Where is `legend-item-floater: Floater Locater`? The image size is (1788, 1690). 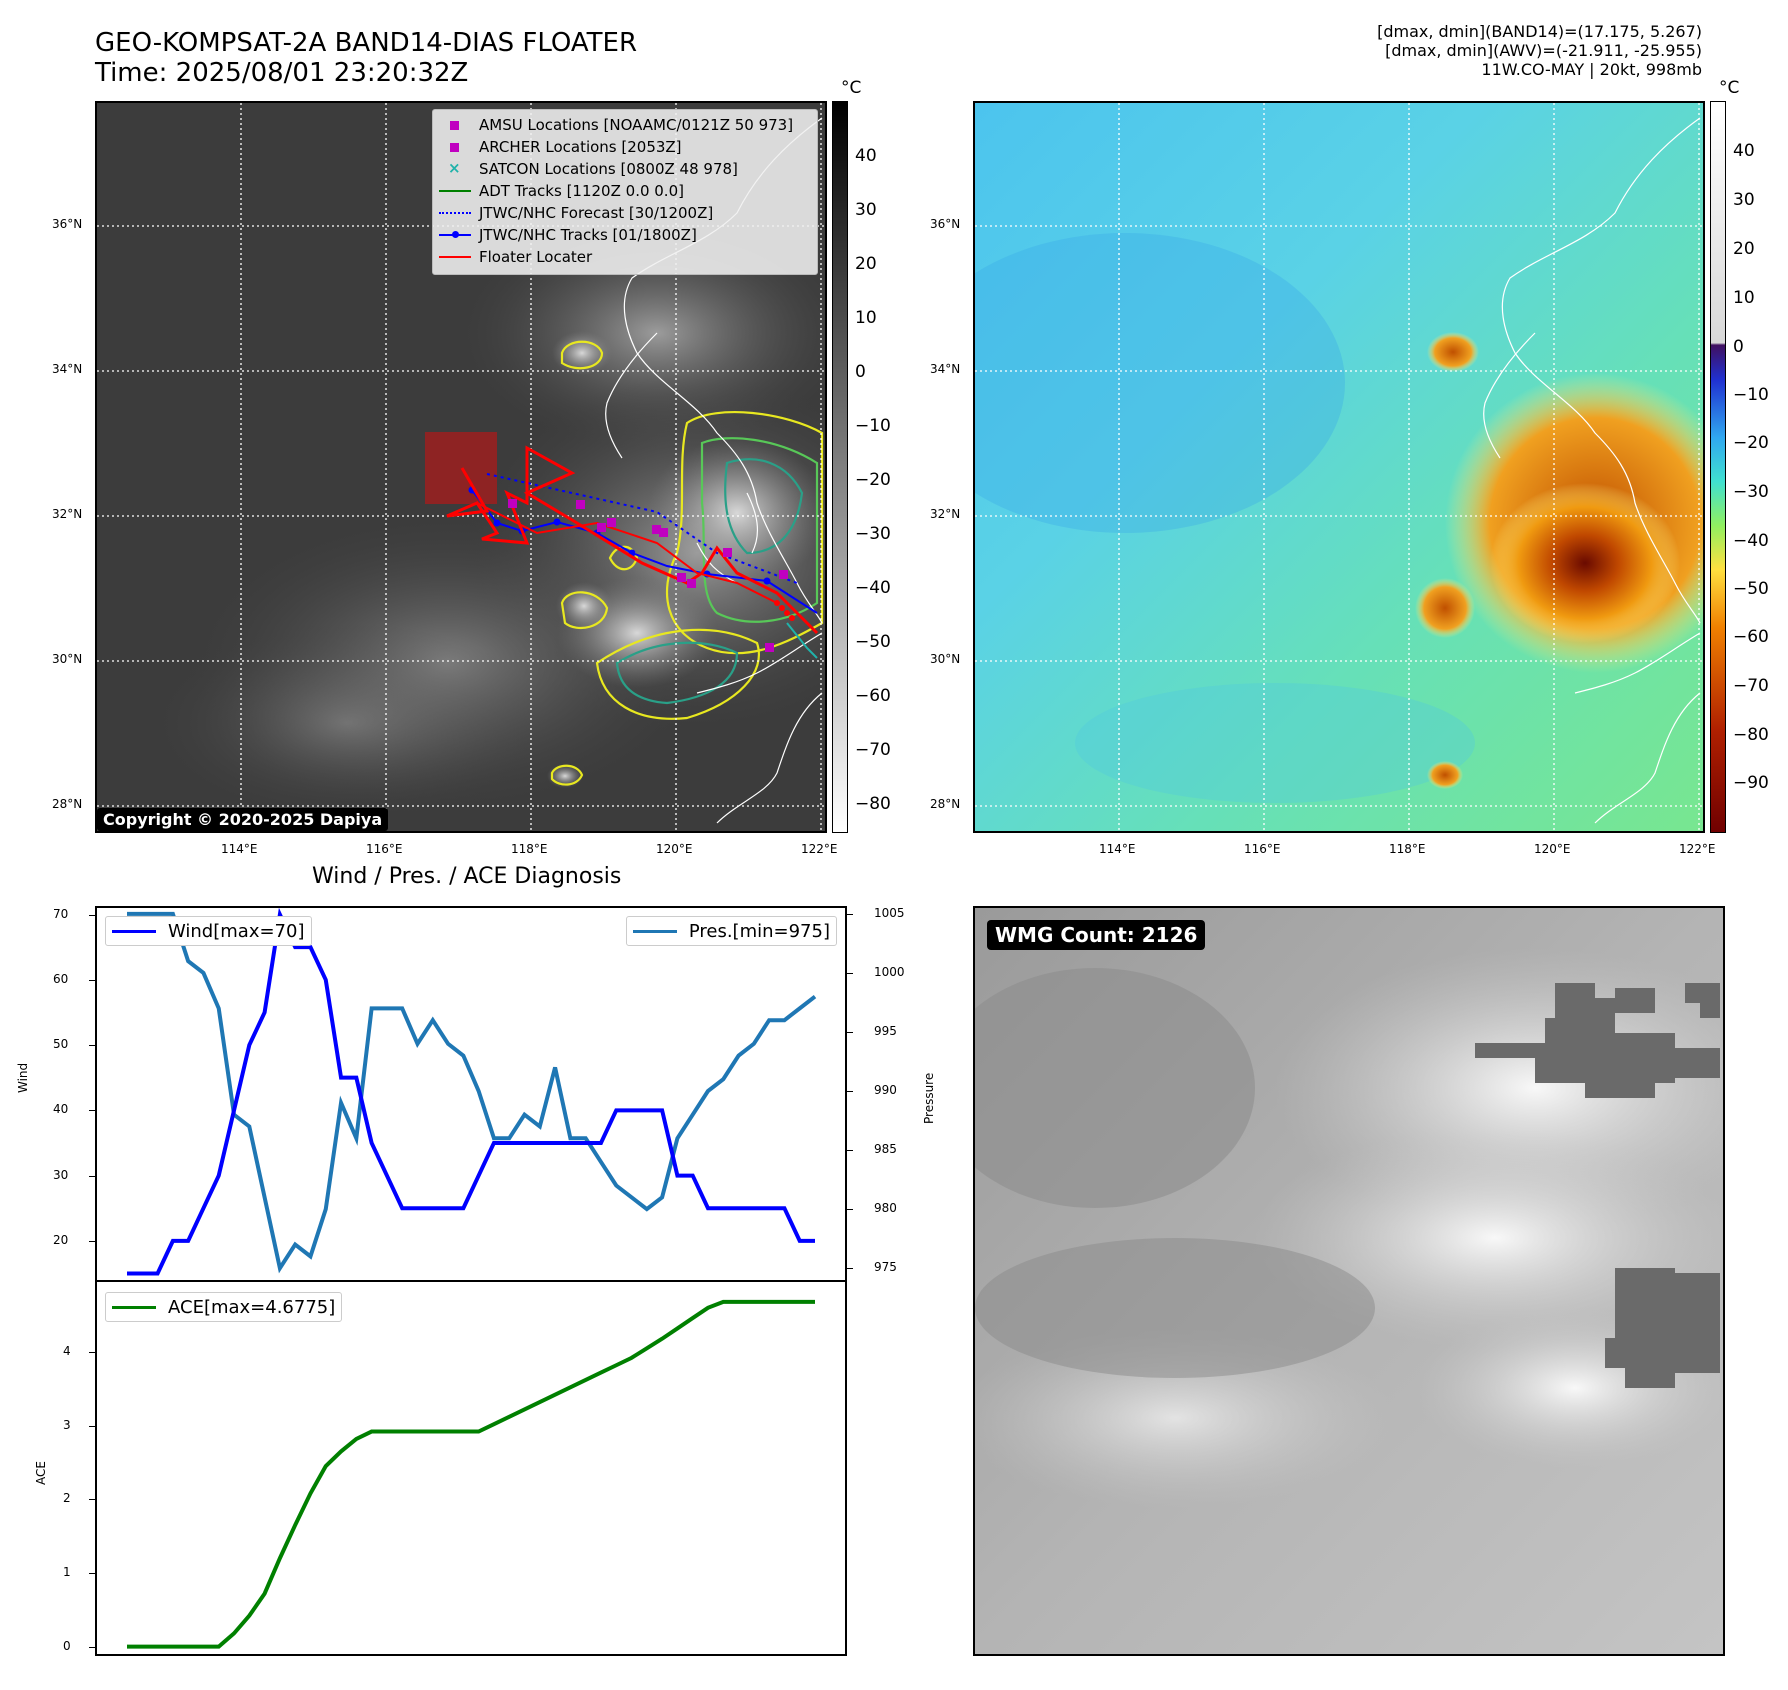 legend-item-floater: Floater Locater is located at coordinates (512, 257).